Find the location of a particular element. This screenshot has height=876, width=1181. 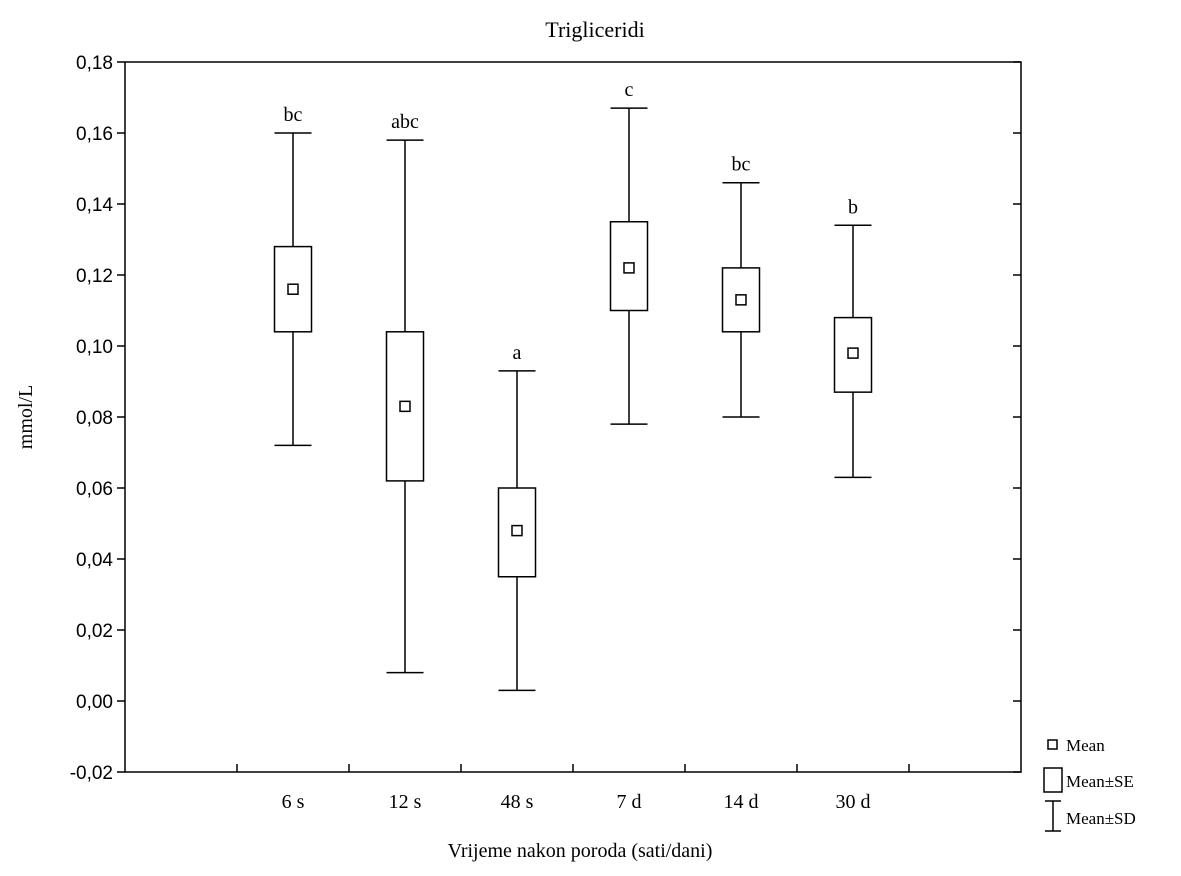

y-tick-label: 0,00 is located at coordinates (94, 702).